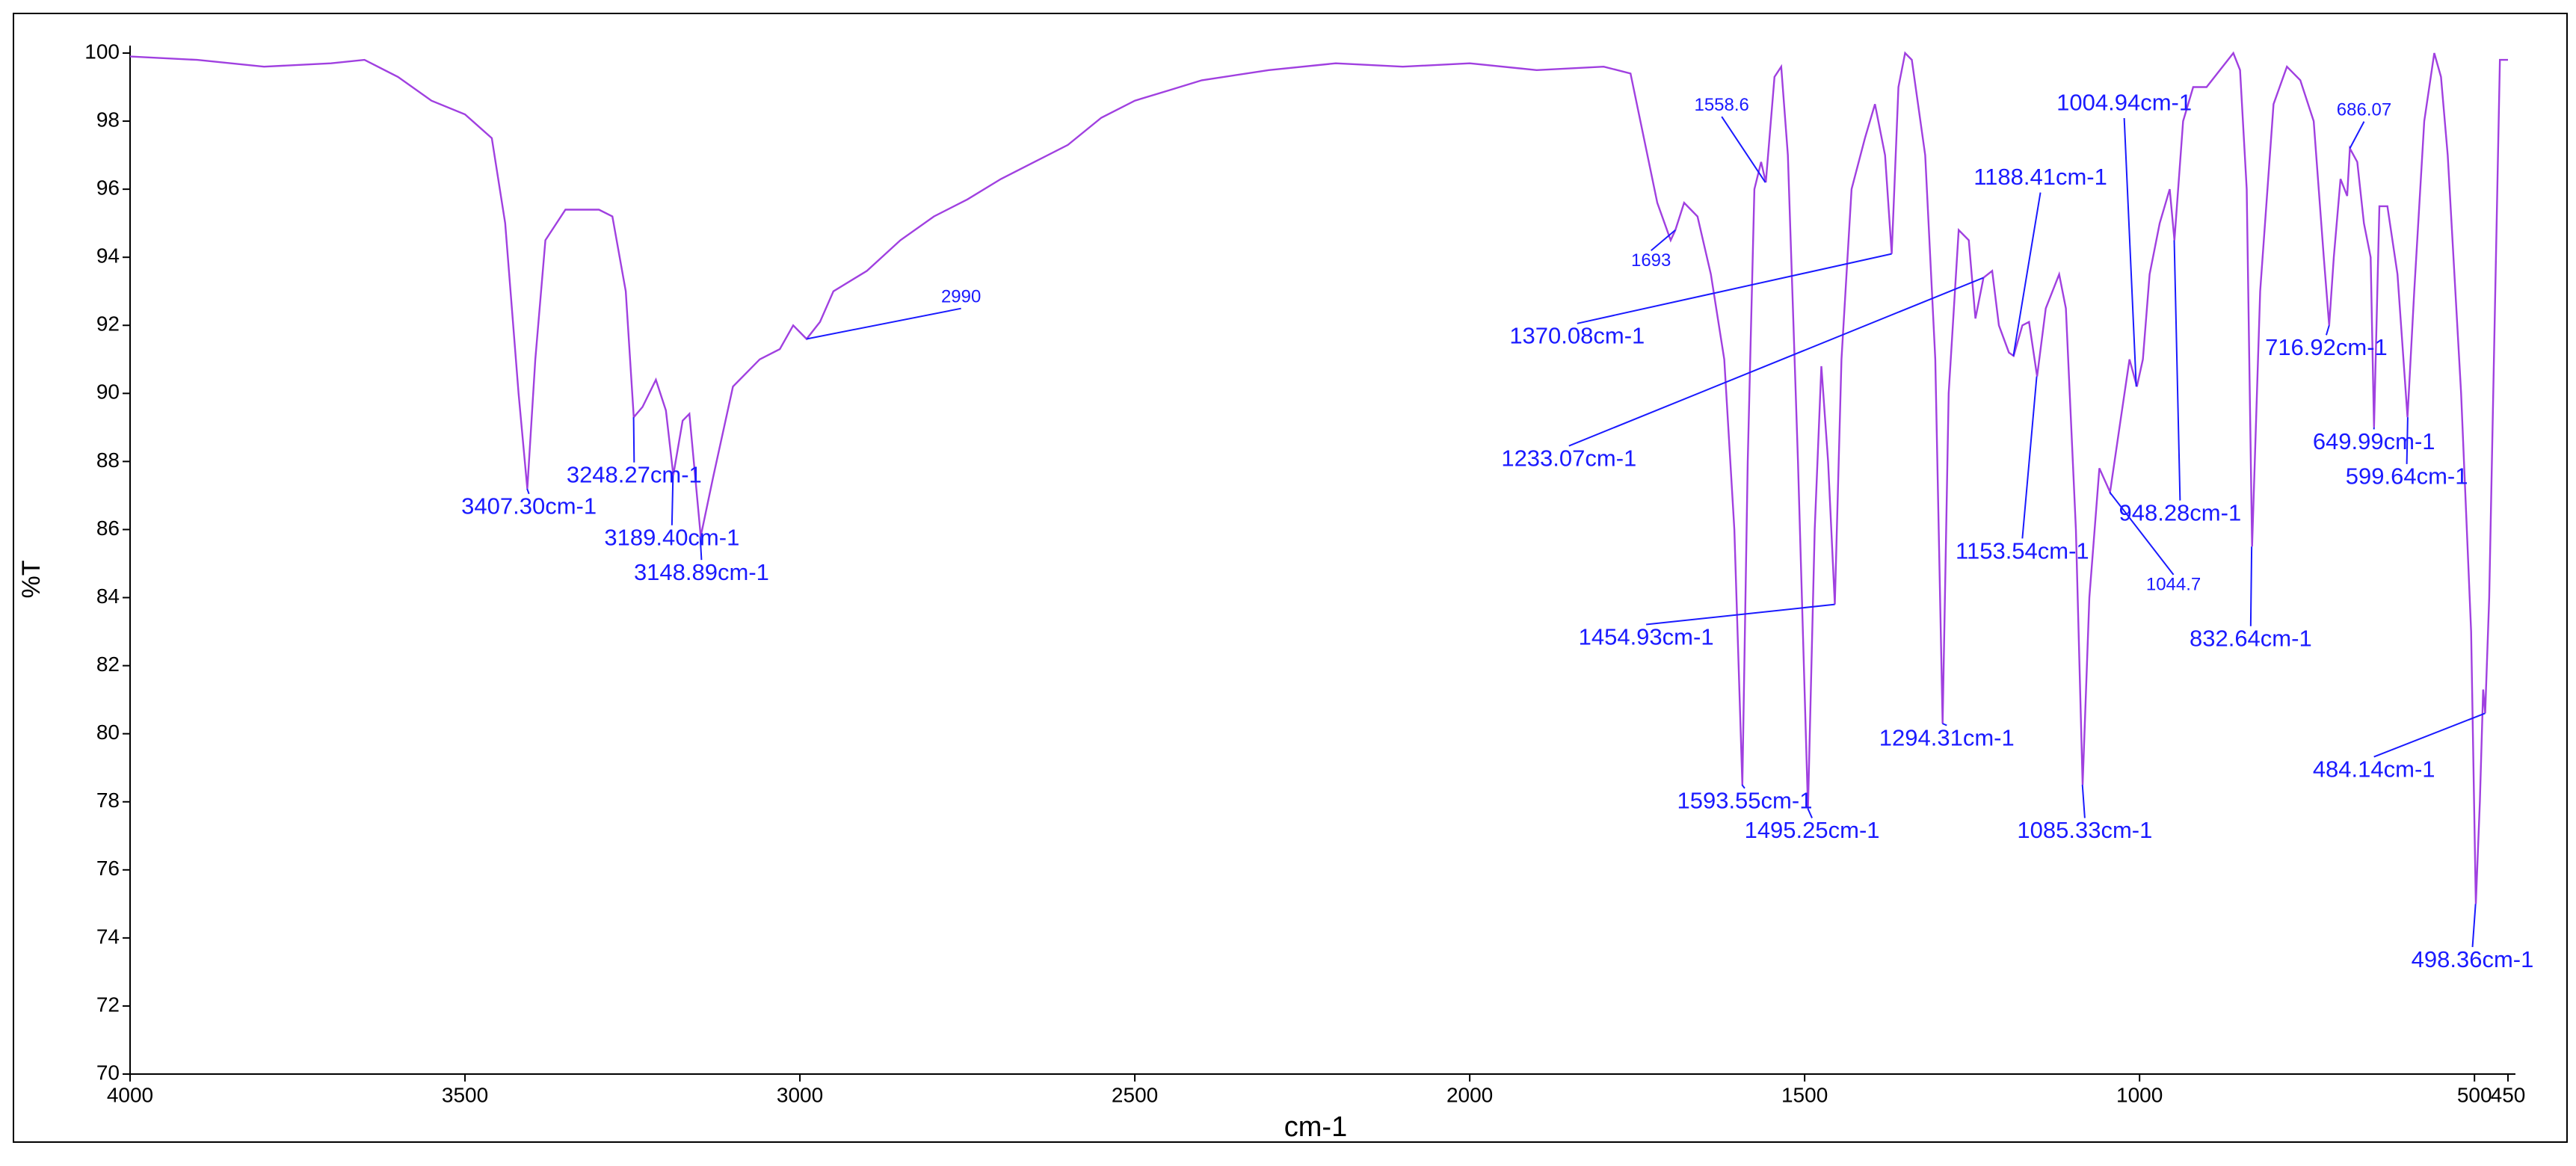 The height and width of the screenshot is (1166, 2576). Describe the element at coordinates (671, 538) in the screenshot. I see `annotation-label: 3189.40cm-1` at that location.